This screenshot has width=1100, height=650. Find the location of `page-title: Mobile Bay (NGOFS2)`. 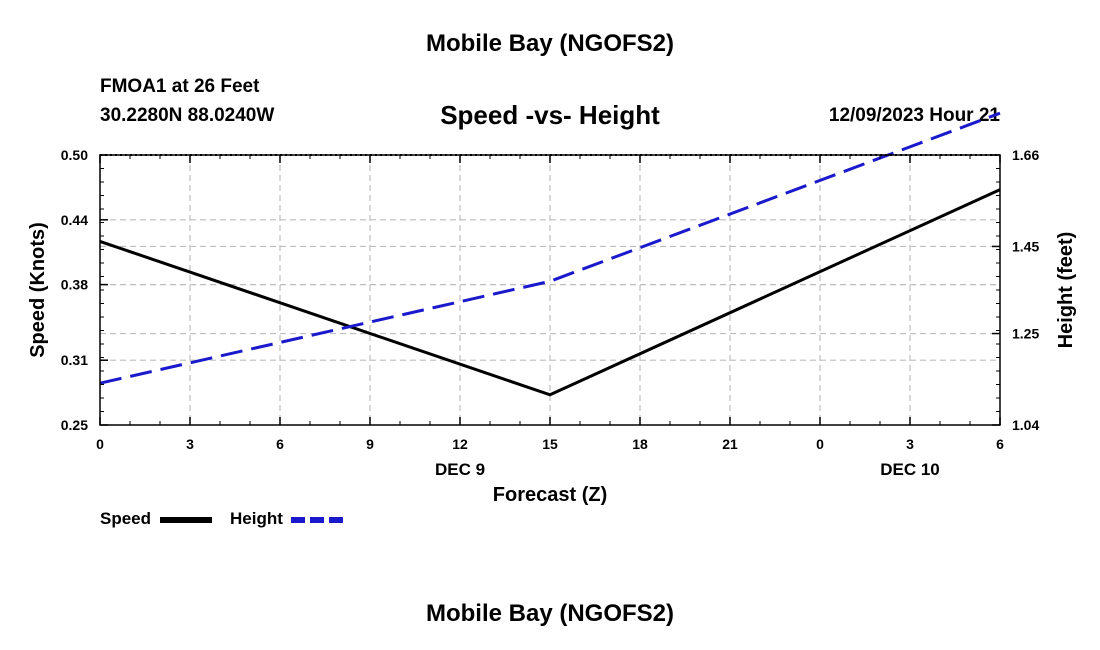

page-title: Mobile Bay (NGOFS2) is located at coordinates (550, 43).